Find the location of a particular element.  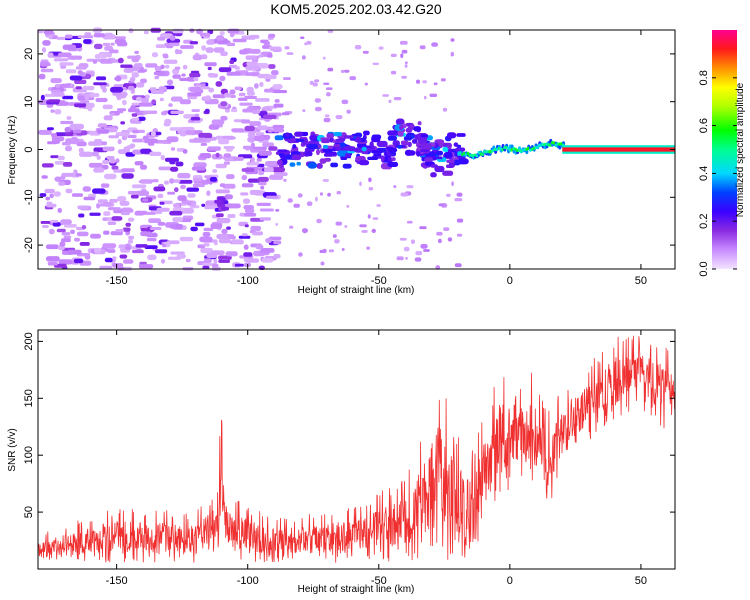

snr-ylabel: SNR (v/v) is located at coordinates (12, 449).